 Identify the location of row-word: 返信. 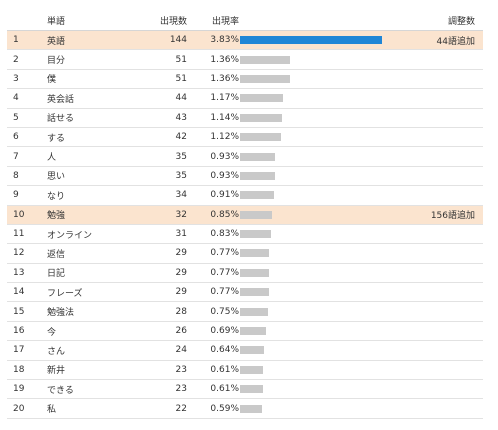
(56, 254).